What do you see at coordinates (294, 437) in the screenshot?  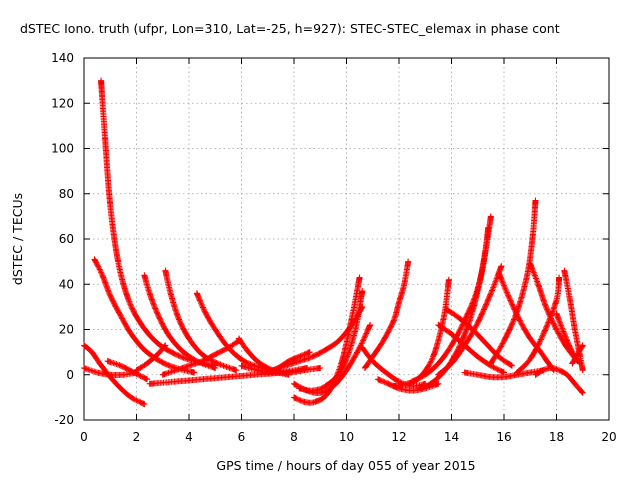 I see `x-tick-label: 8` at bounding box center [294, 437].